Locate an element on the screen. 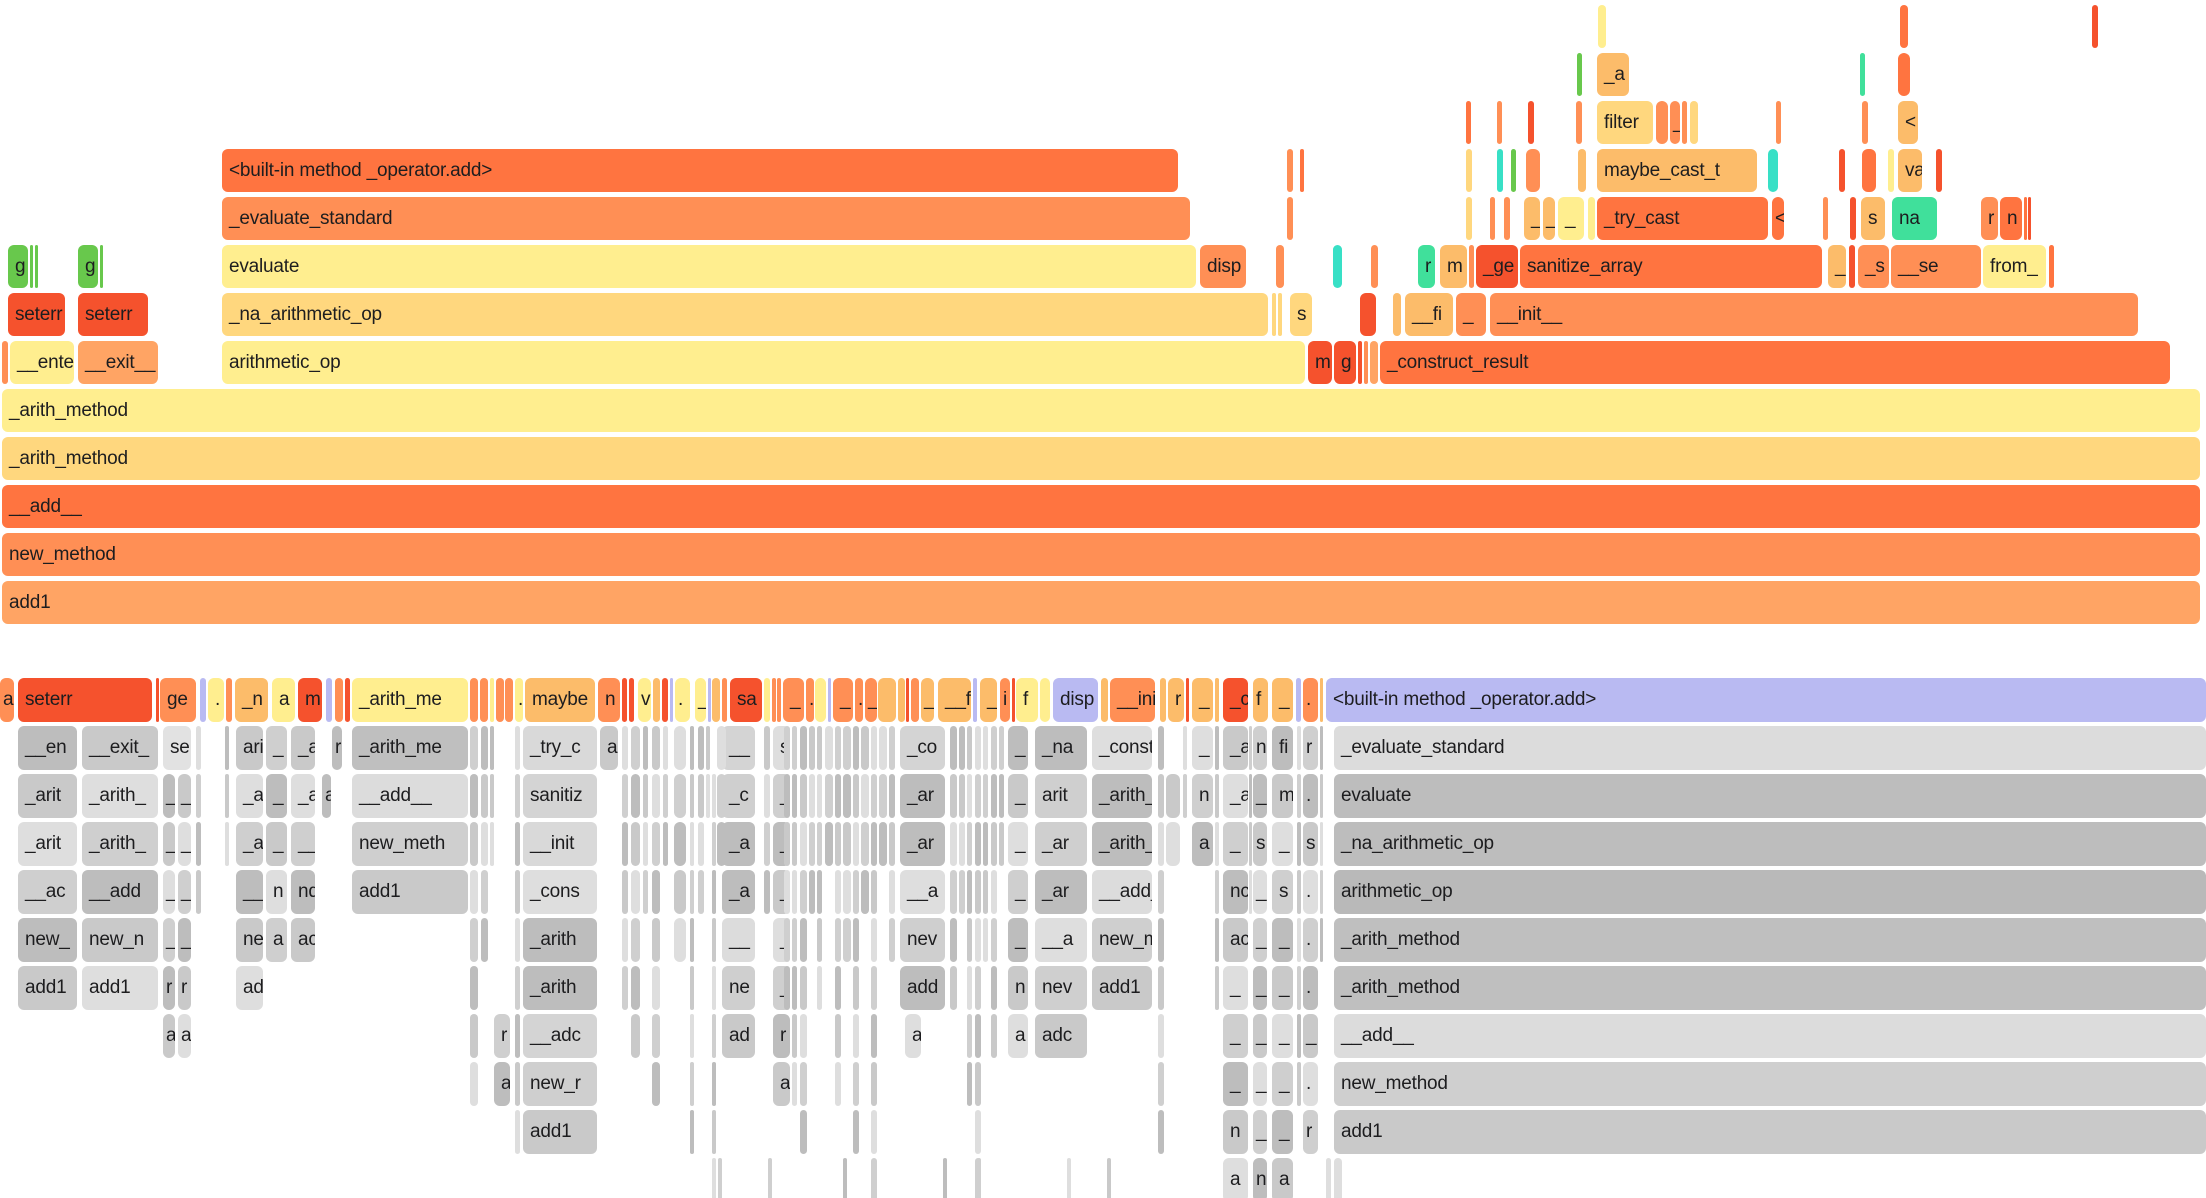 Image resolution: width=2206 pixels, height=1198 pixels. flame-frame-gray: _a is located at coordinates (303, 796).